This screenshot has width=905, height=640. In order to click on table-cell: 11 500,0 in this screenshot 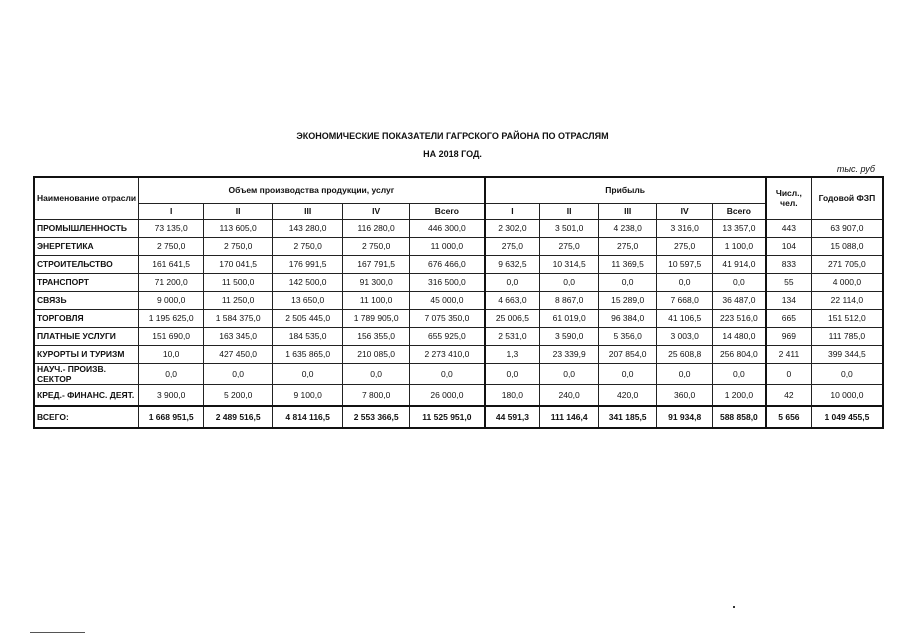, I will do `click(238, 282)`.